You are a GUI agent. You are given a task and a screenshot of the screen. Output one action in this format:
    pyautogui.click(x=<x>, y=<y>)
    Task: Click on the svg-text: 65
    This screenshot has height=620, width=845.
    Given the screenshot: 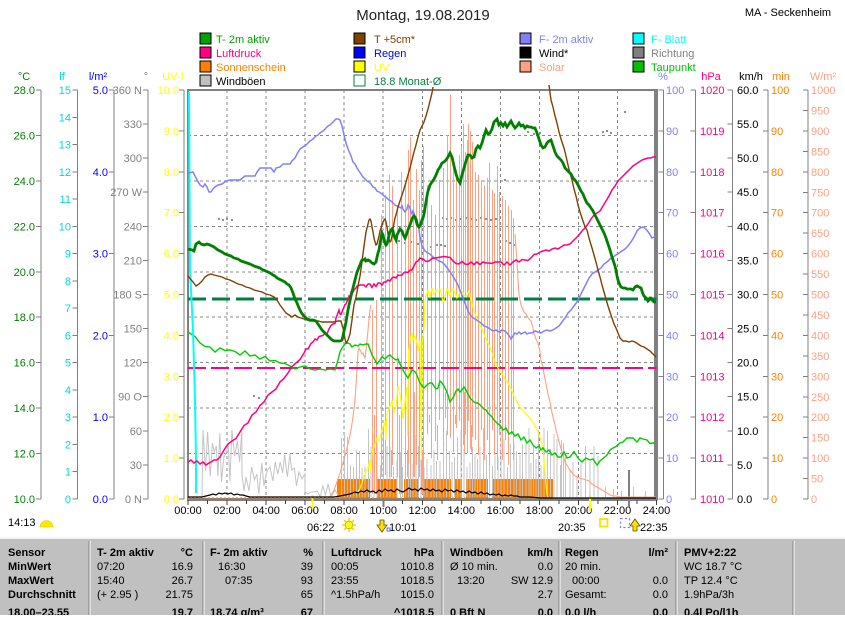 What is the action you would take?
    pyautogui.click(x=307, y=595)
    